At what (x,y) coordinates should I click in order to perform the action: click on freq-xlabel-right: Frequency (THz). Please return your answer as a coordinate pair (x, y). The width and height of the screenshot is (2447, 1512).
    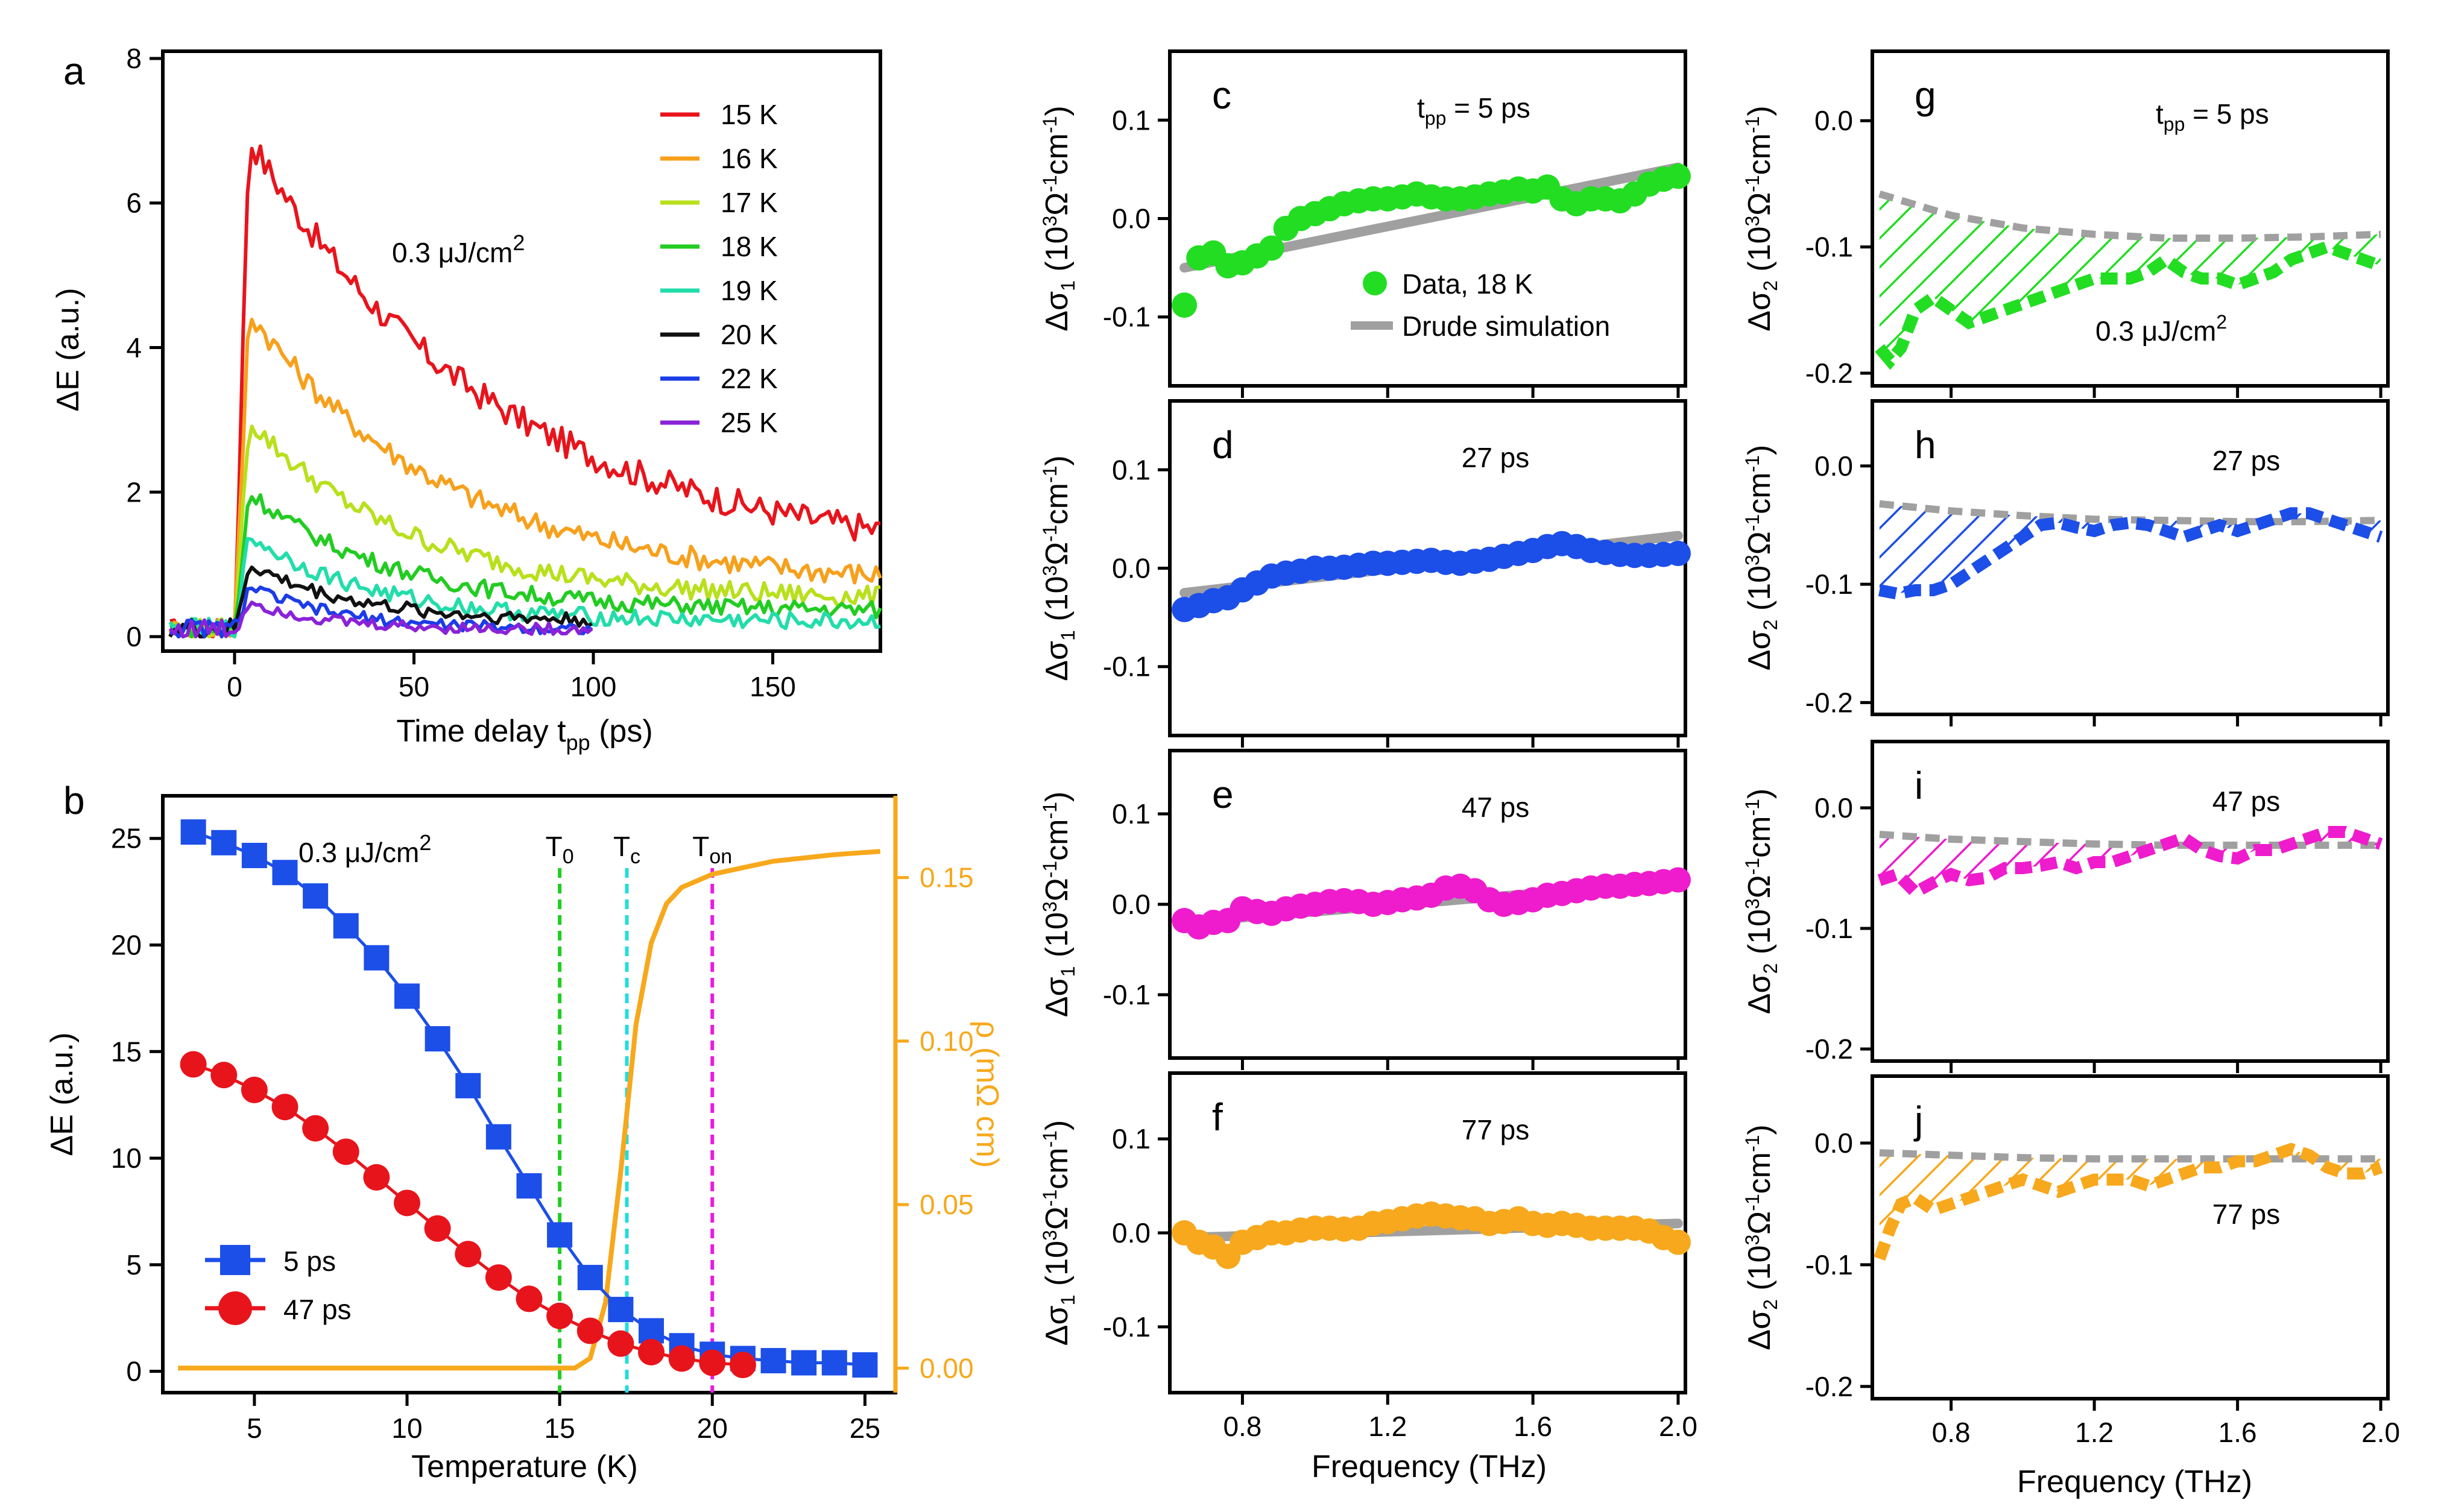
    Looking at the image, I should click on (2134, 1481).